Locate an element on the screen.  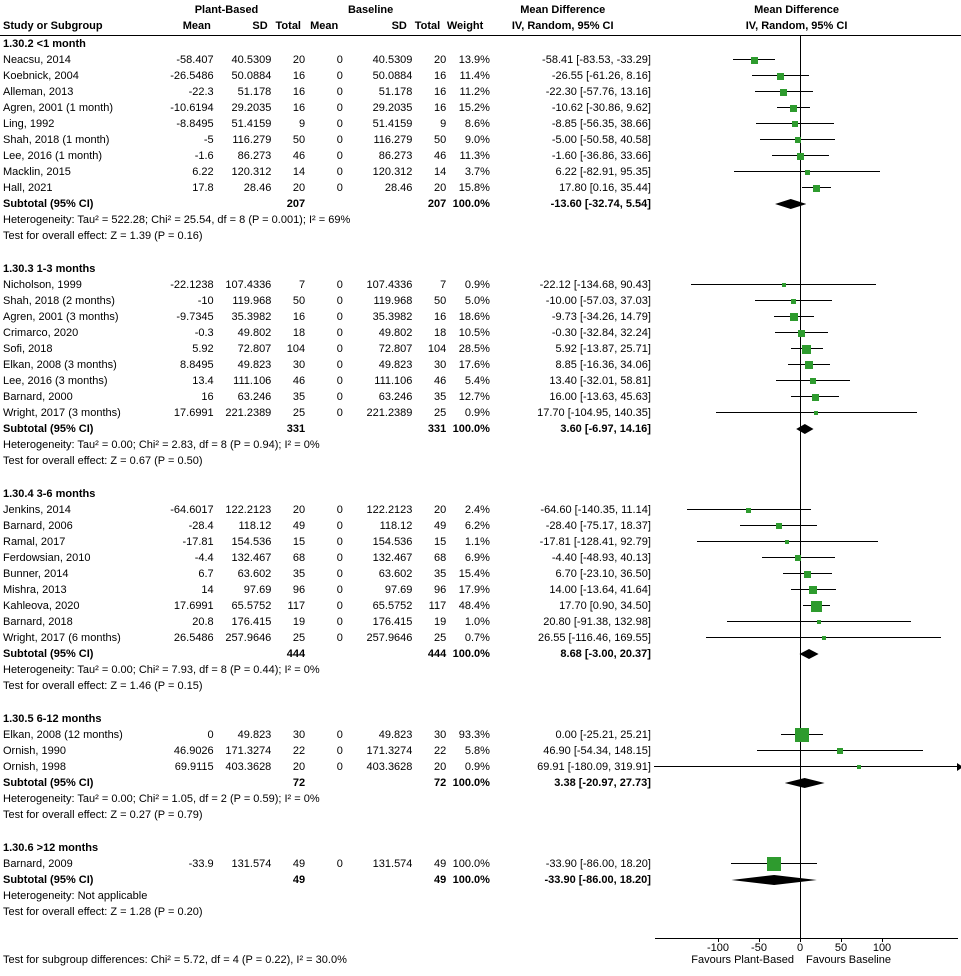
axis-tick-label: 0 is located at coordinates (800, 948).